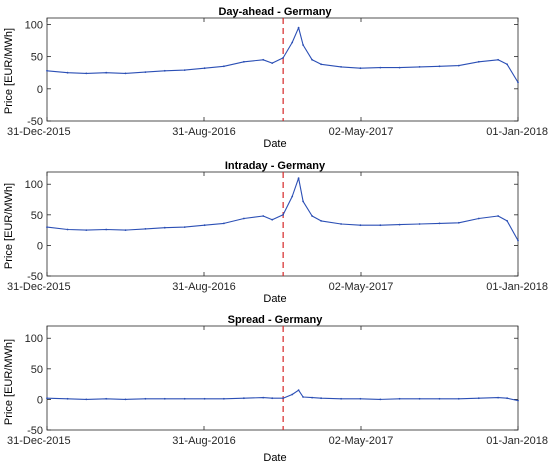  Describe the element at coordinates (275, 166) in the screenshot. I see `chart-title: Intraday - Germany` at that location.